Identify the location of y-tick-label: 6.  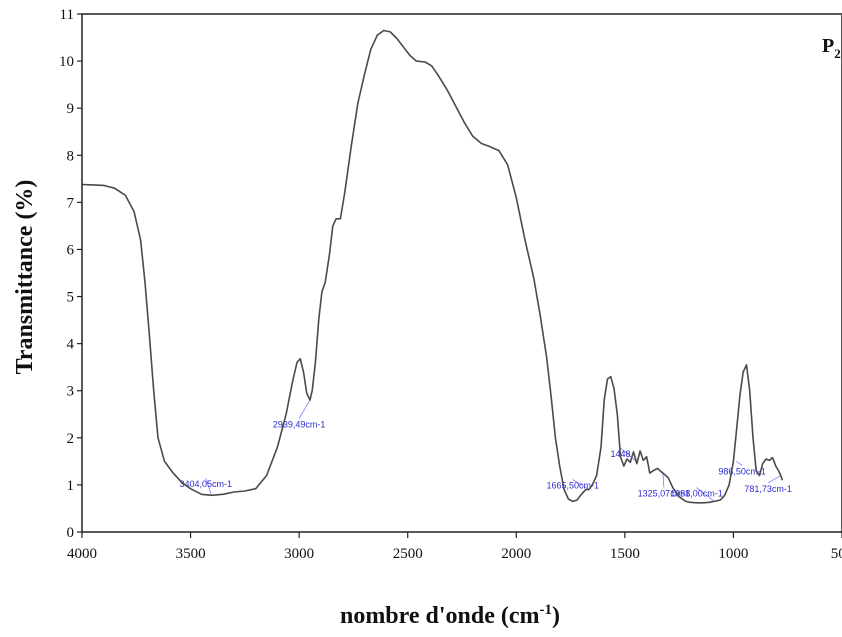
(71, 250).